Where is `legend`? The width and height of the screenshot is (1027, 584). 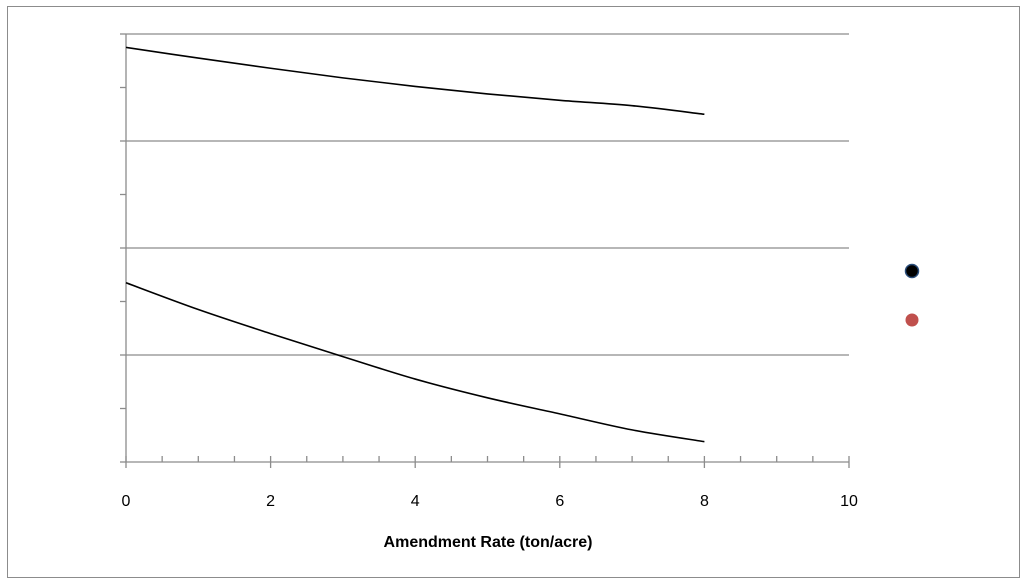
legend is located at coordinates (912, 295).